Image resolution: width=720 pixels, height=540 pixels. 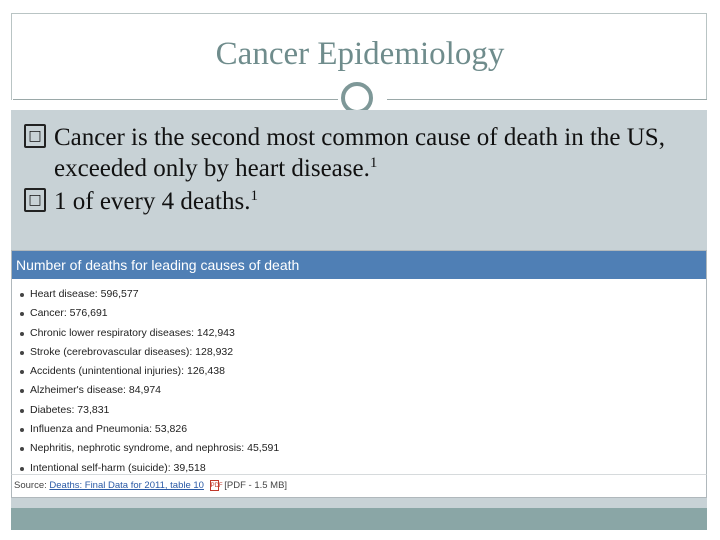 I want to click on source-link: Deaths: Final Data for 2011, table 10, so click(x=126, y=485).